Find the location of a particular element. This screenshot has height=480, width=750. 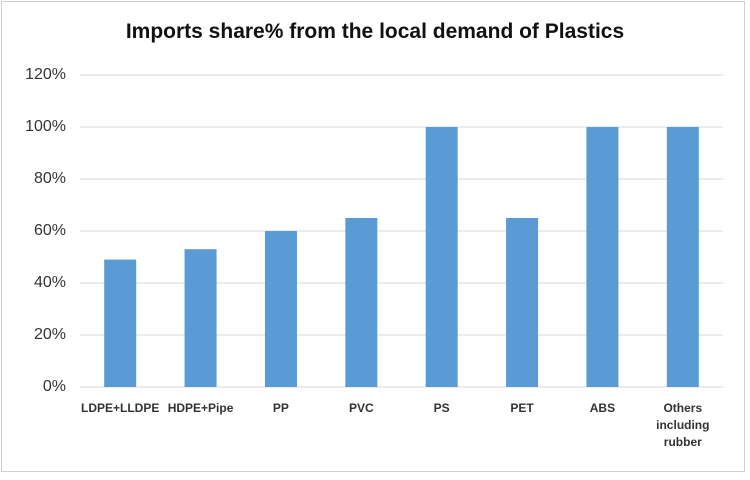

y-tick-label: 80% is located at coordinates (50, 178).